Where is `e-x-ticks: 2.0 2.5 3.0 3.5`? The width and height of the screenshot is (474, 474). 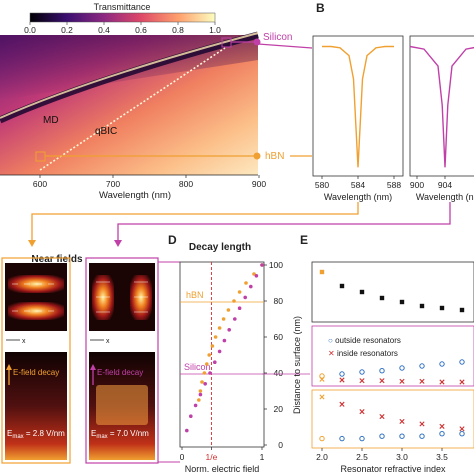
e-x-ticks: 2.0 2.5 3.0 3.5 is located at coordinates (382, 455).